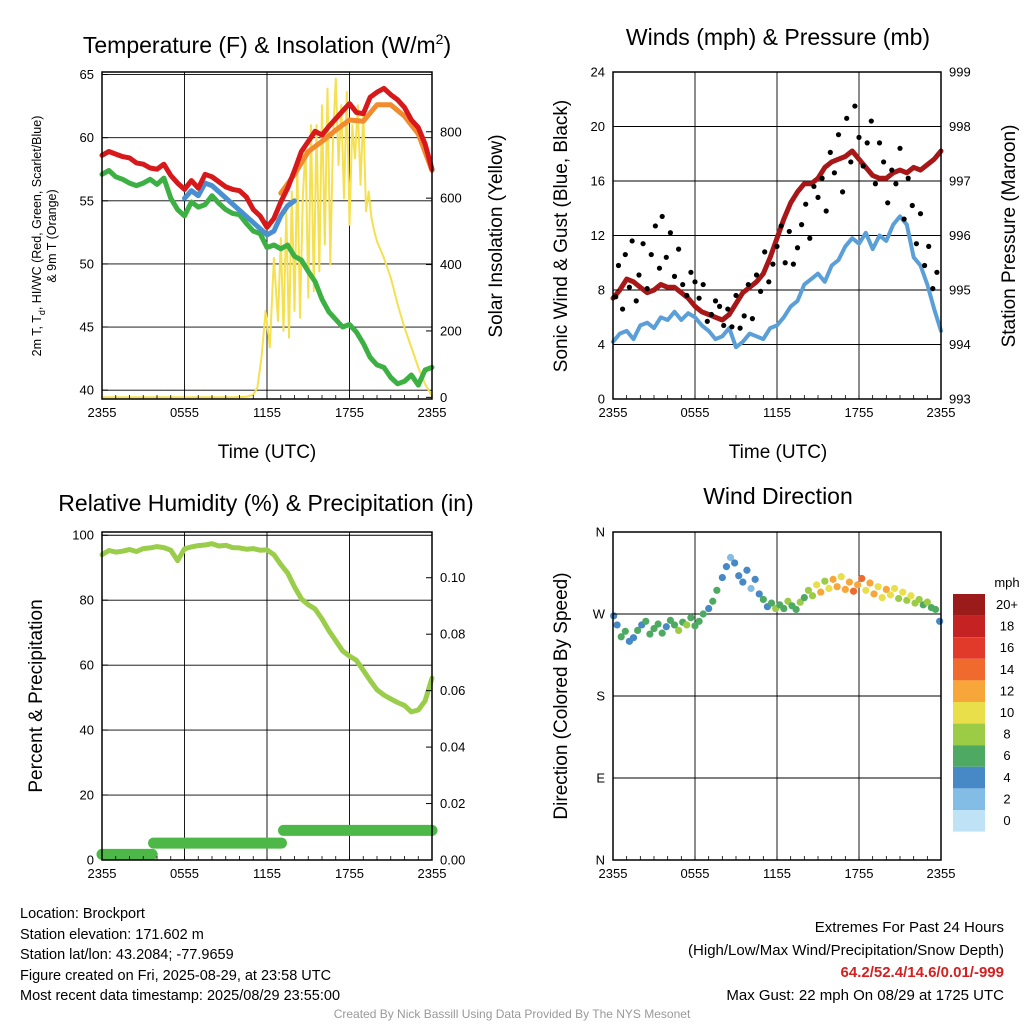  Describe the element at coordinates (87, 263) in the screenshot. I see `y-tick-label: 50` at that location.